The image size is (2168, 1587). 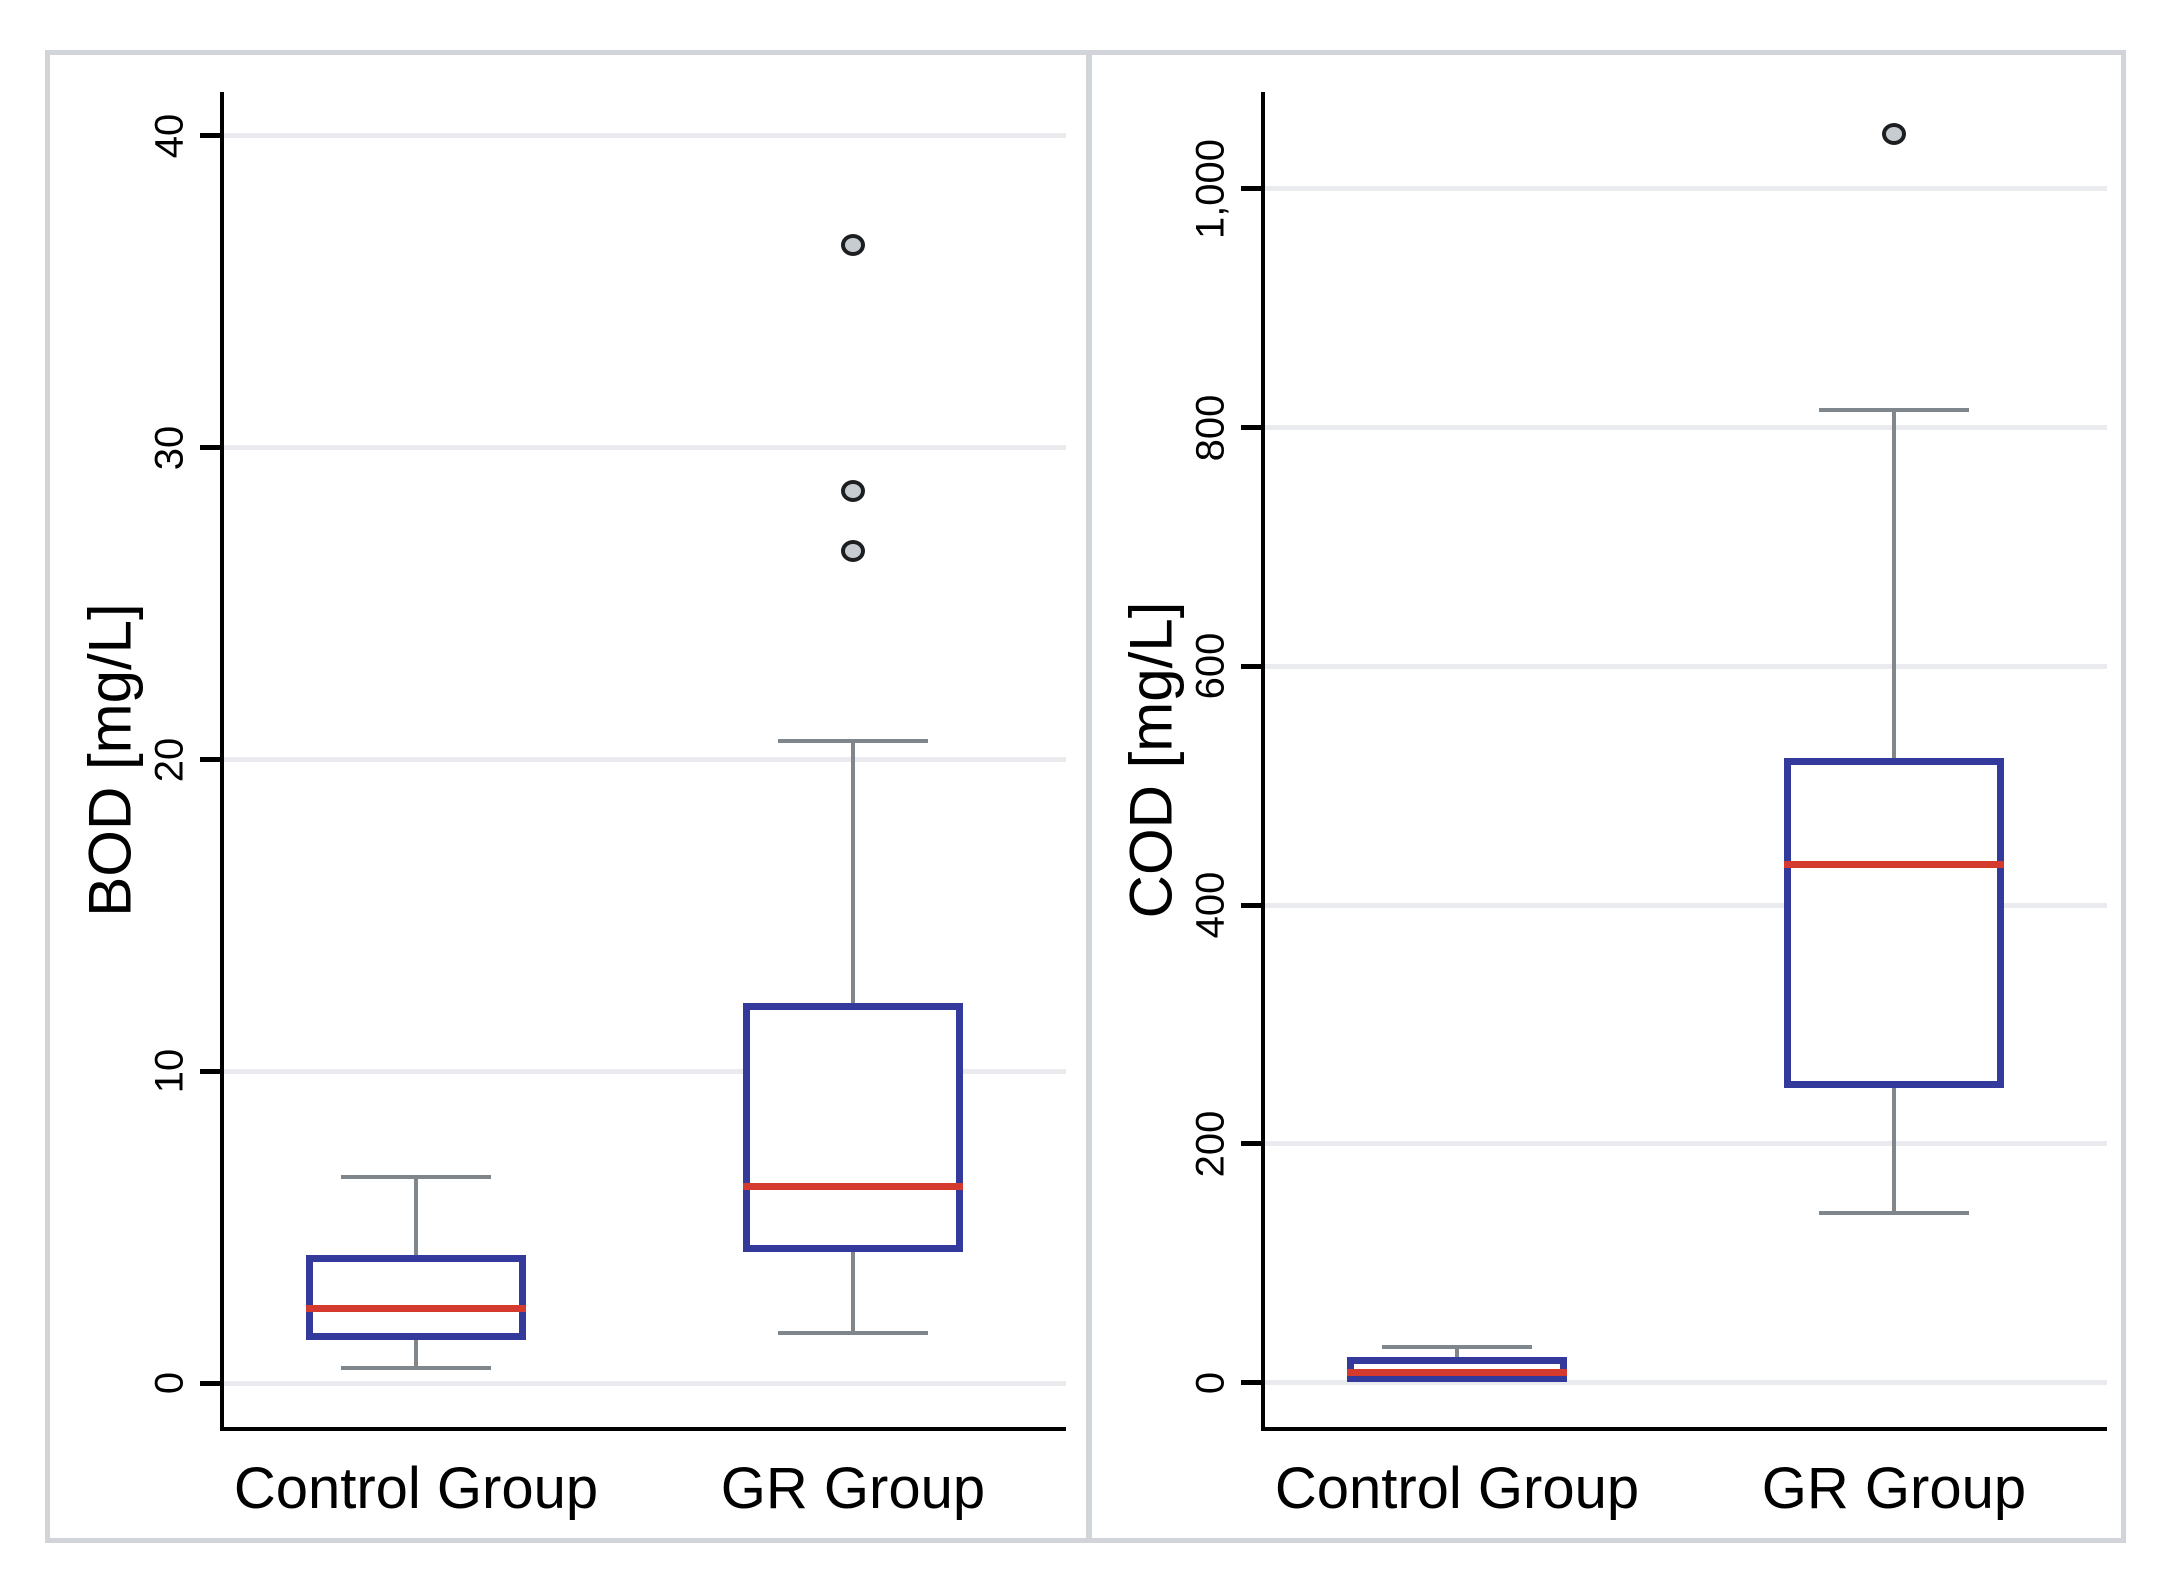 What do you see at coordinates (1210, 1382) in the screenshot?
I see `y-tick-label: 0` at bounding box center [1210, 1382].